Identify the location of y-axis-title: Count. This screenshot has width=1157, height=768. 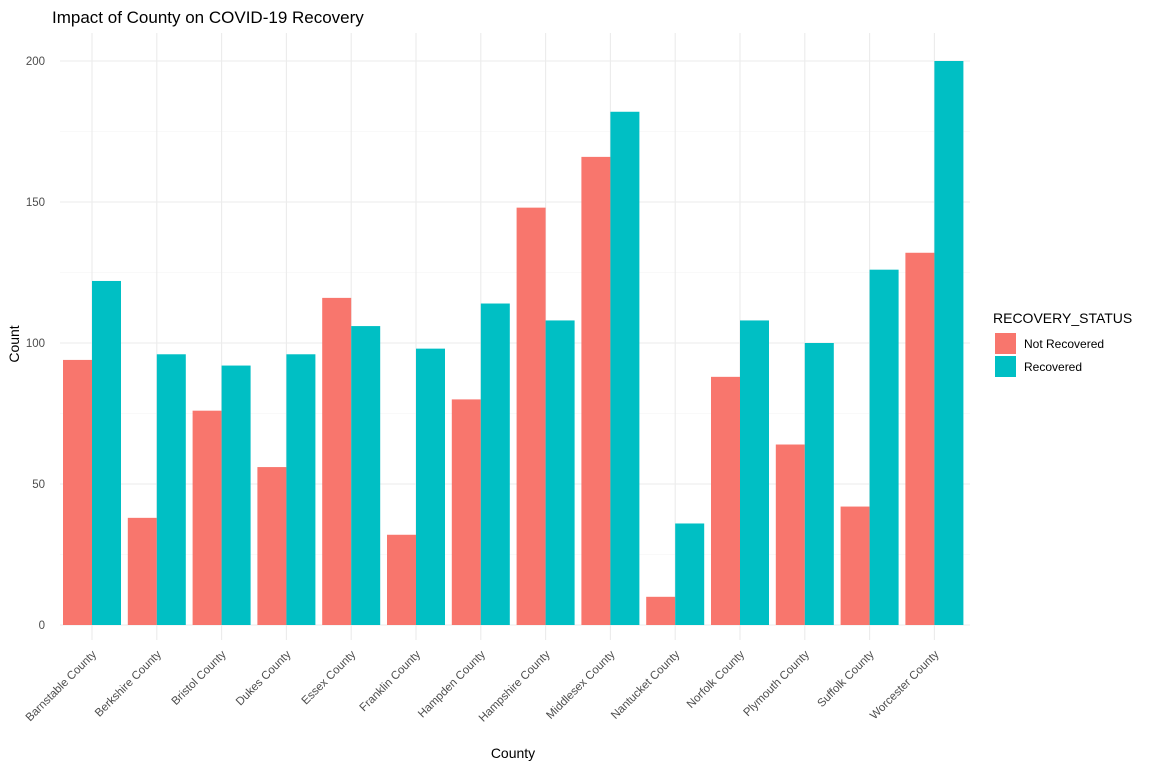
(14, 343).